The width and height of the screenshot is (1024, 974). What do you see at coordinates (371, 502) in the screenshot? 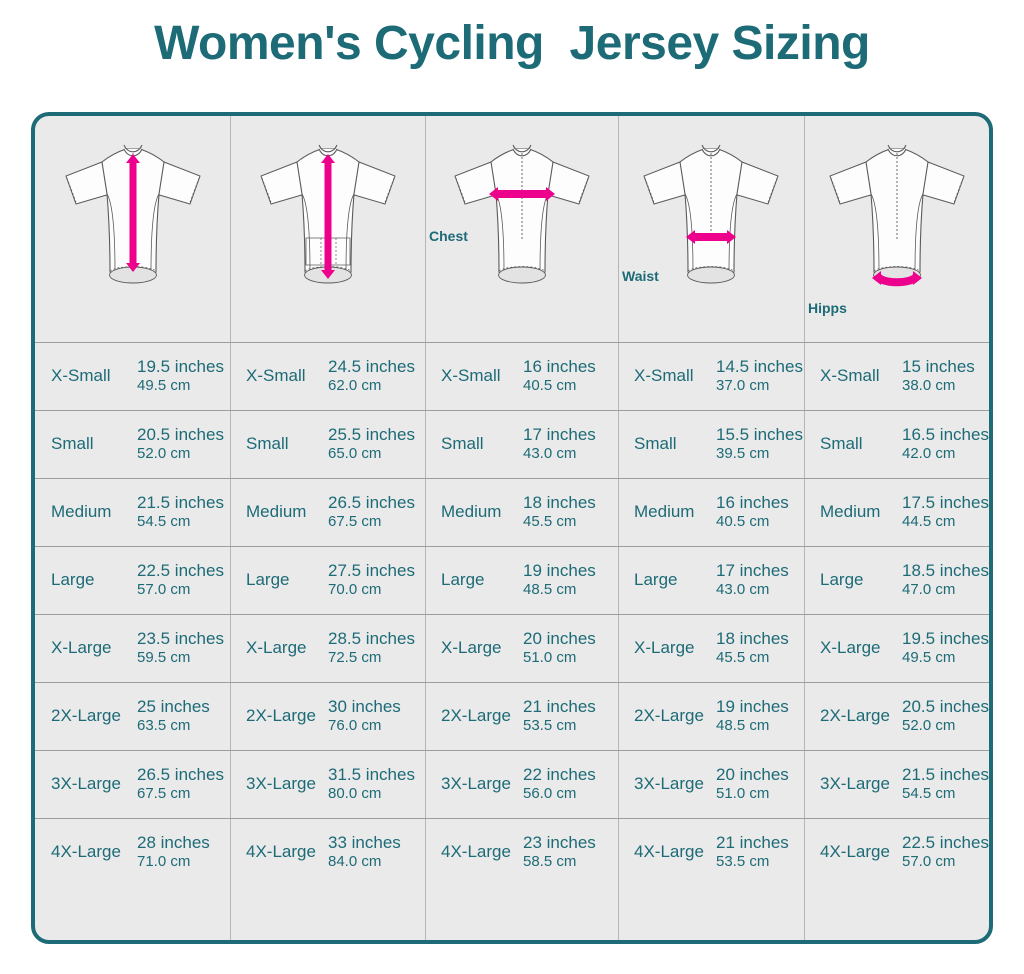
I see `measurement-inches: 26.5 inches` at bounding box center [371, 502].